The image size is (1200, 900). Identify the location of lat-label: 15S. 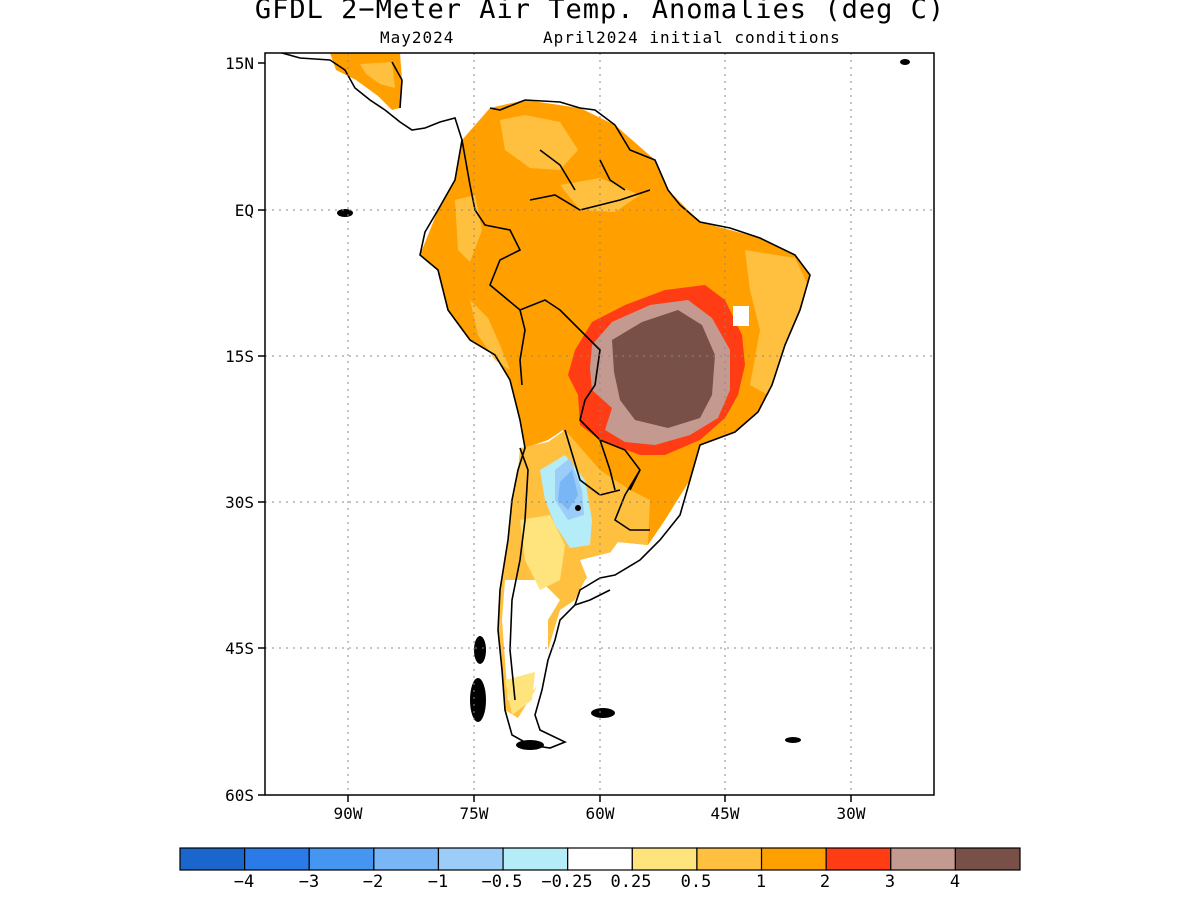
(239, 356).